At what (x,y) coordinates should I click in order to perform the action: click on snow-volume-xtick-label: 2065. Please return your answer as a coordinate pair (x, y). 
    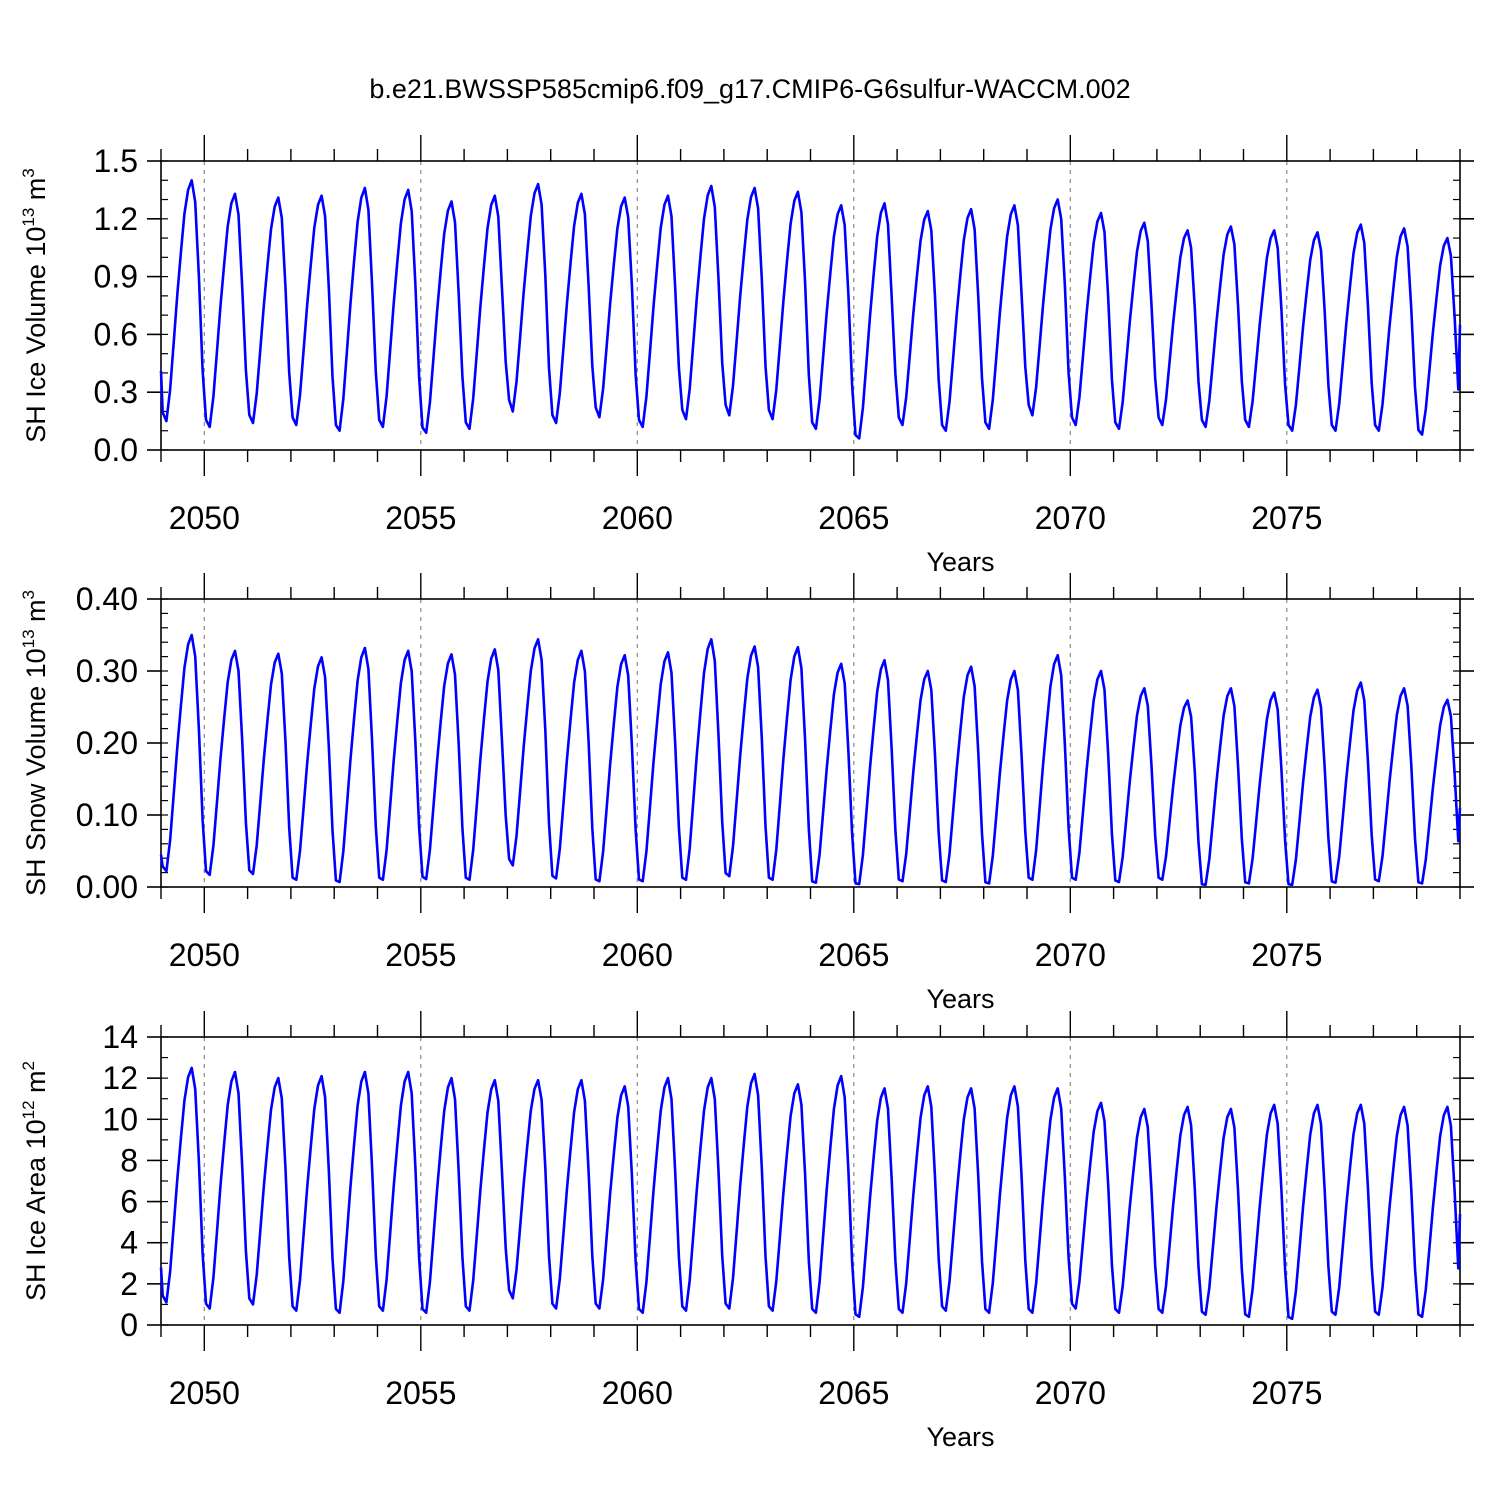
    Looking at the image, I should click on (853, 955).